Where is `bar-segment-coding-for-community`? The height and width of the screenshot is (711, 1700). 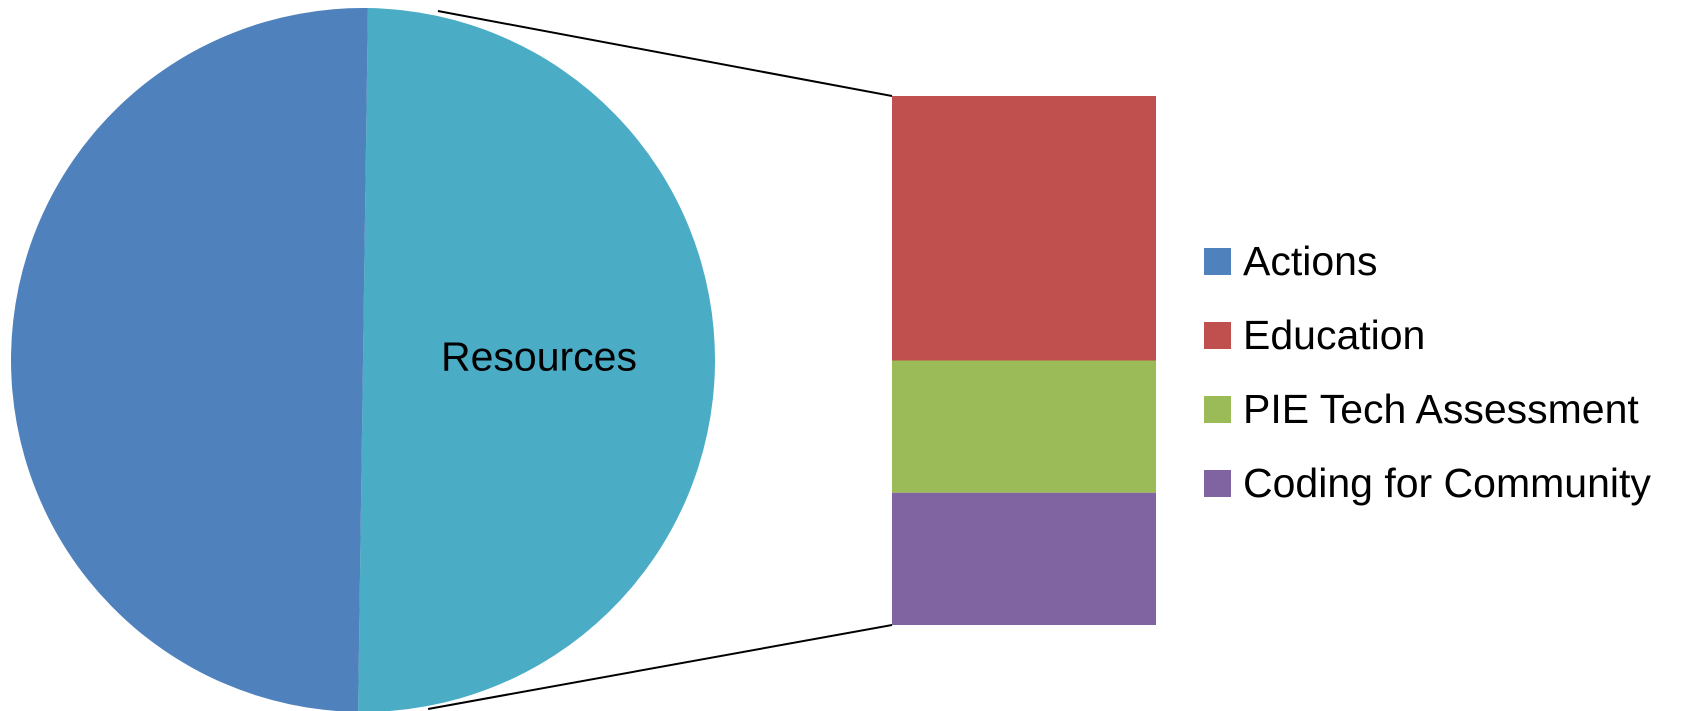
bar-segment-coding-for-community is located at coordinates (1024, 558).